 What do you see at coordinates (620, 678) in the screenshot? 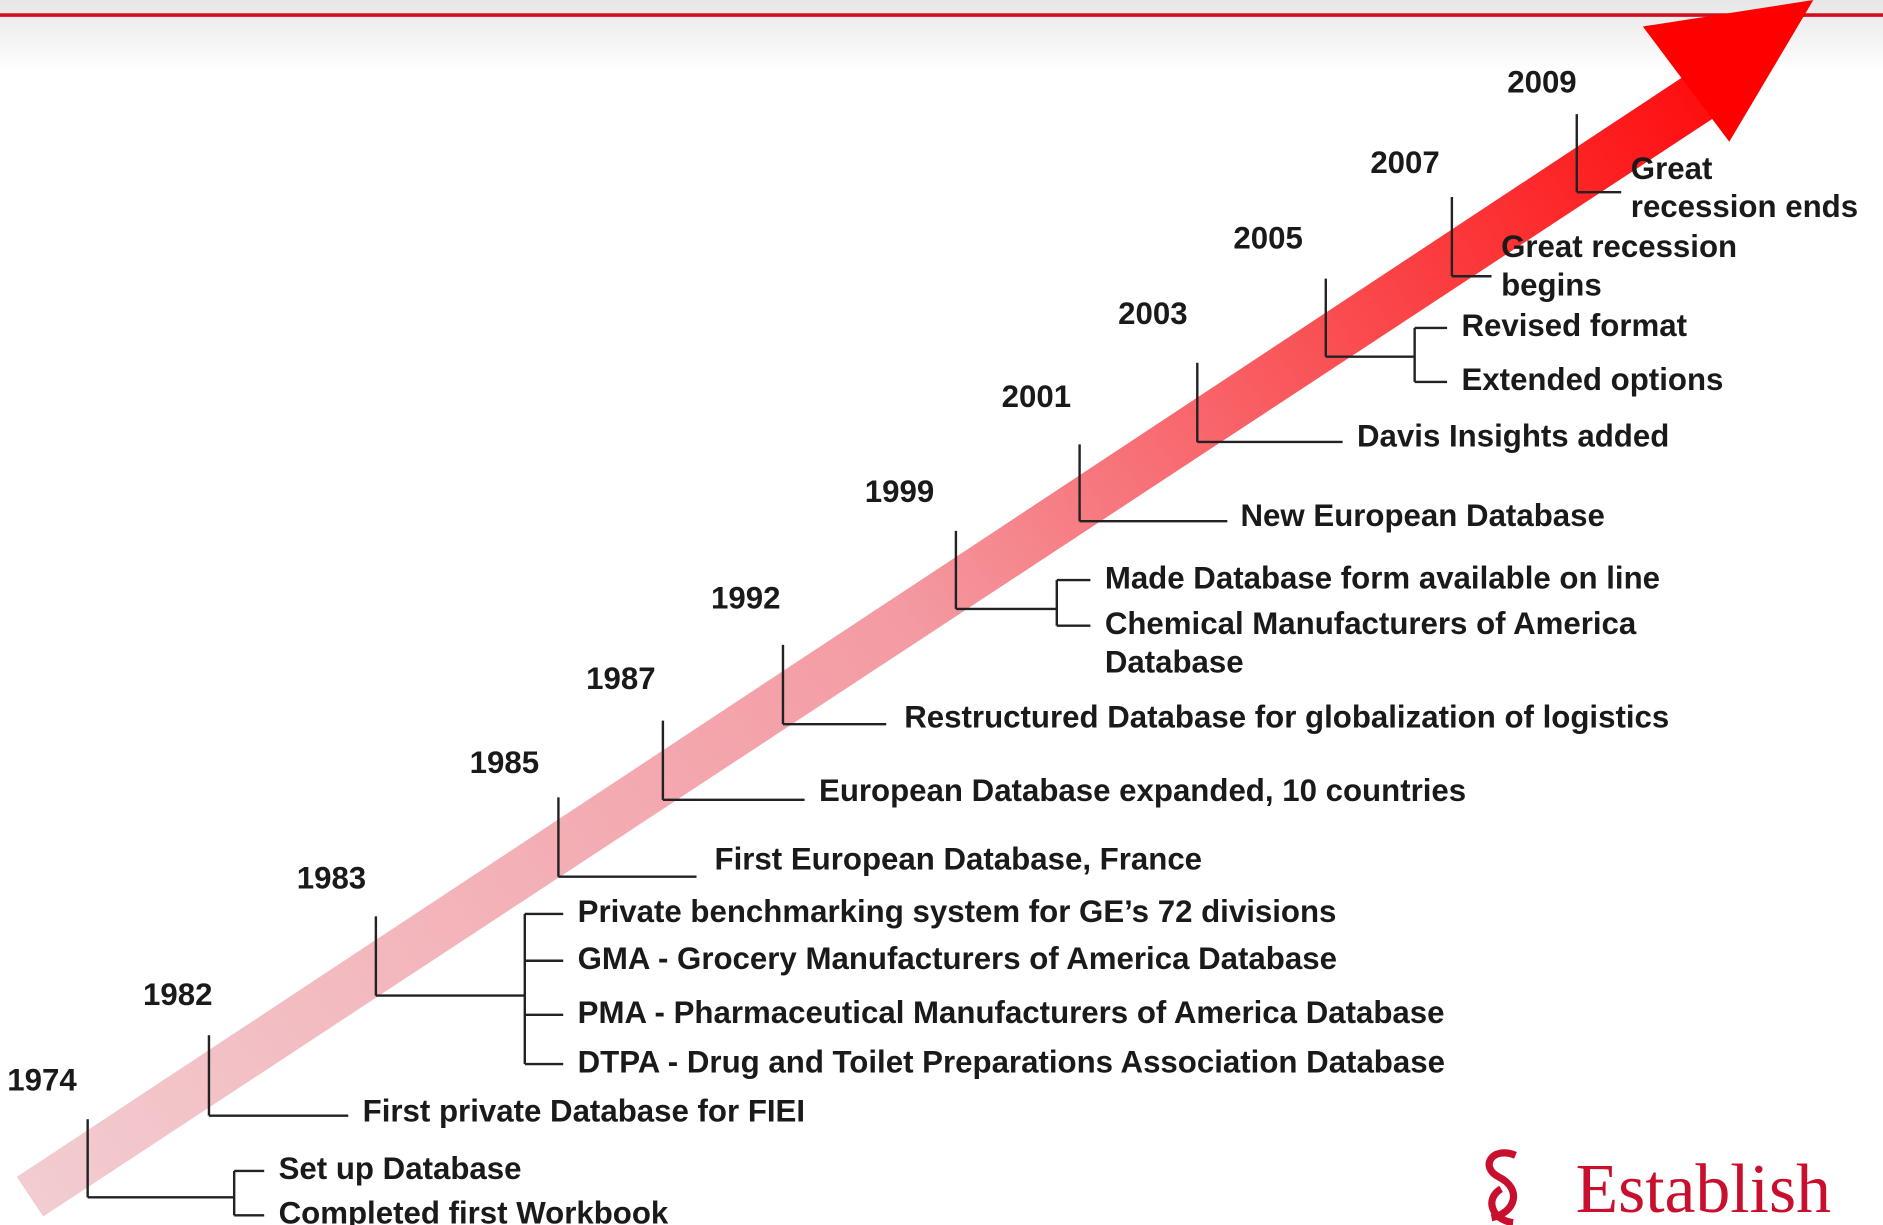
I see `year-label: 1987` at bounding box center [620, 678].